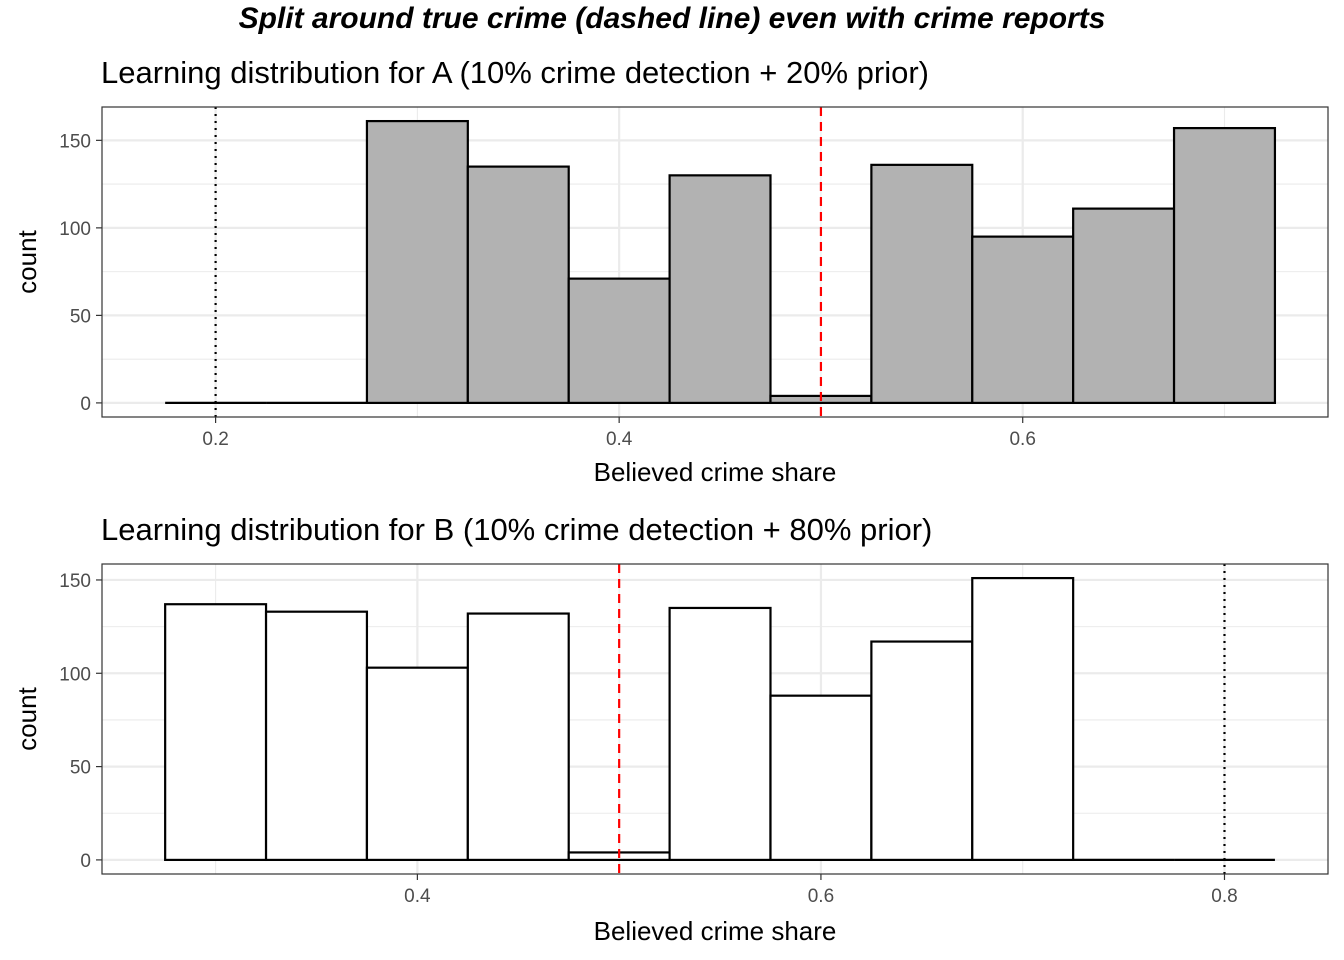  What do you see at coordinates (215, 439) in the screenshot?
I see `x-tick-label: 0.2` at bounding box center [215, 439].